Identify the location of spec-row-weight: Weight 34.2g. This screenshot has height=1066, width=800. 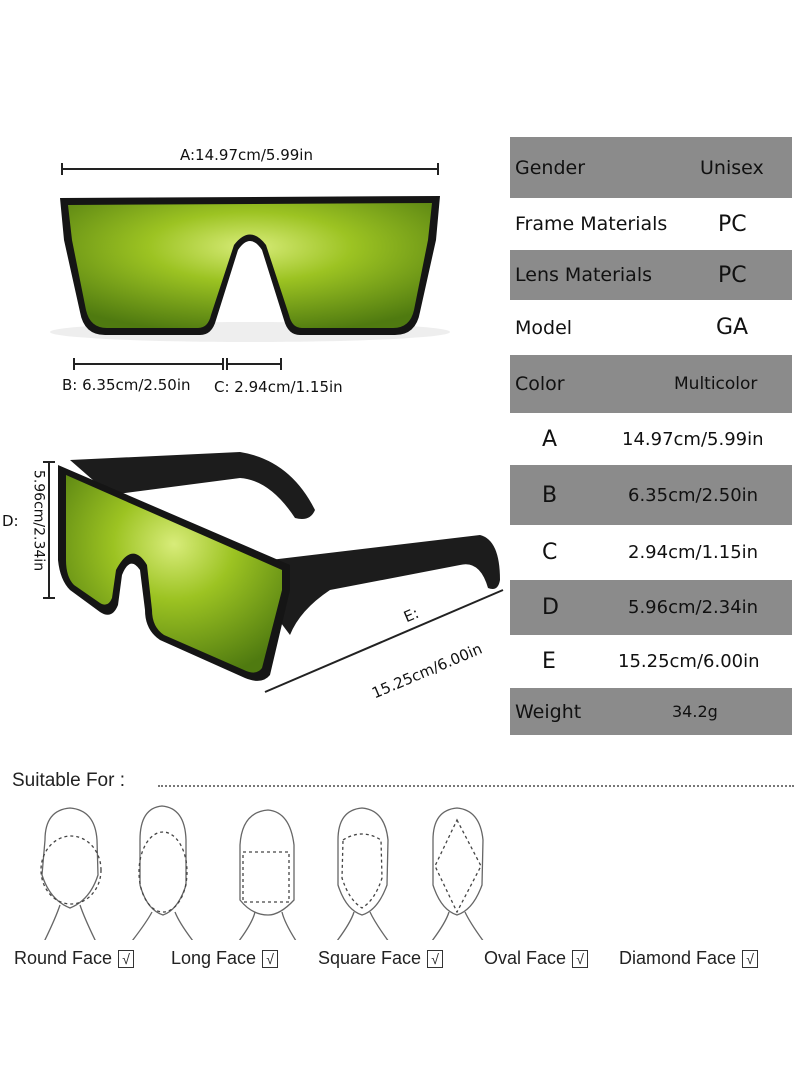
(651, 711).